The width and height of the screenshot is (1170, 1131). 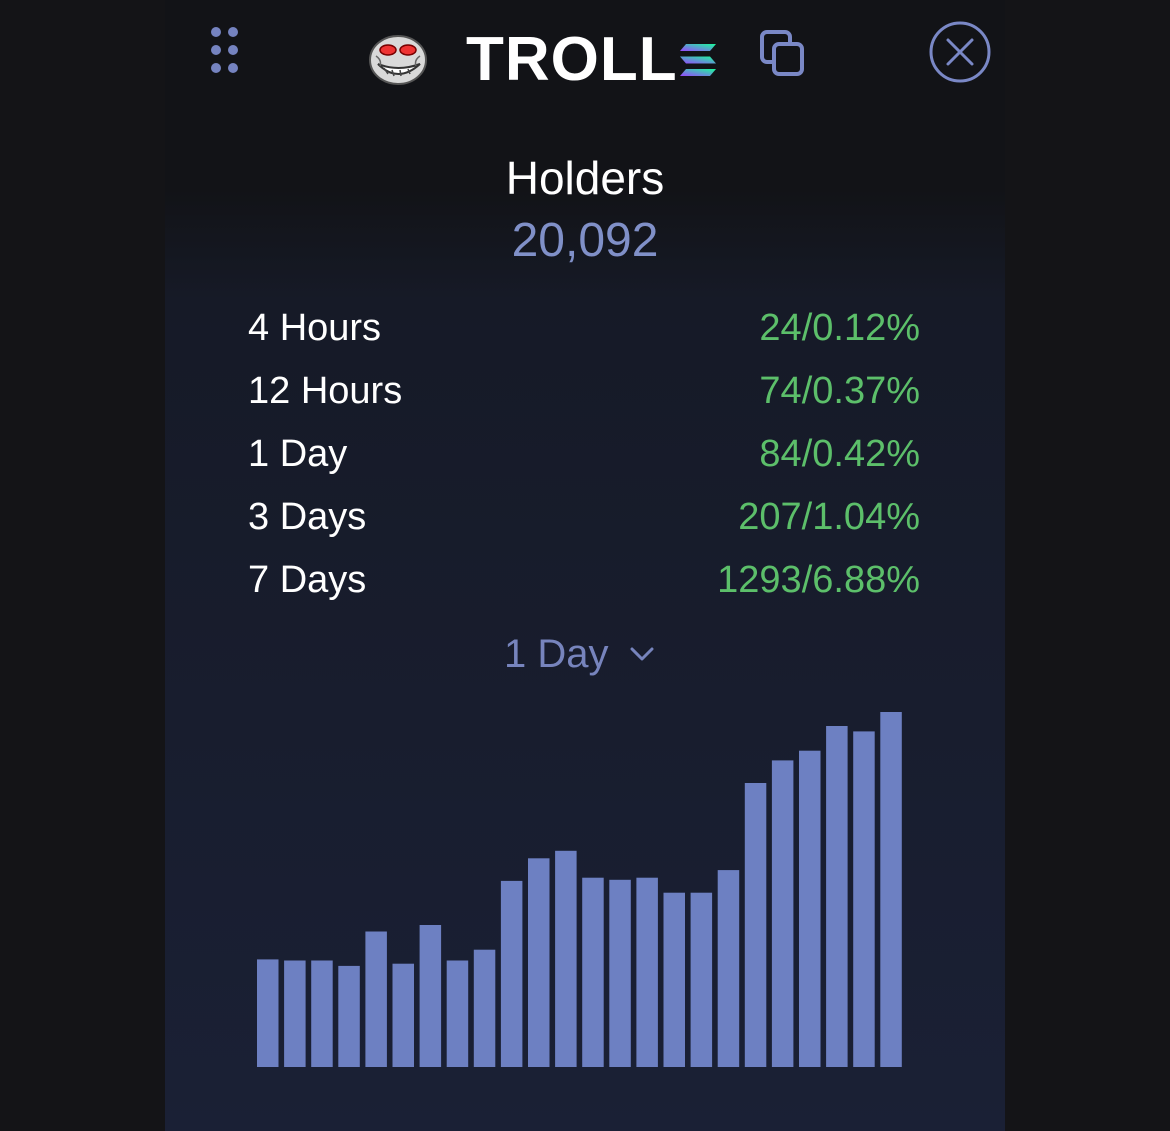 What do you see at coordinates (642, 654) in the screenshot?
I see `chevron-down-icon` at bounding box center [642, 654].